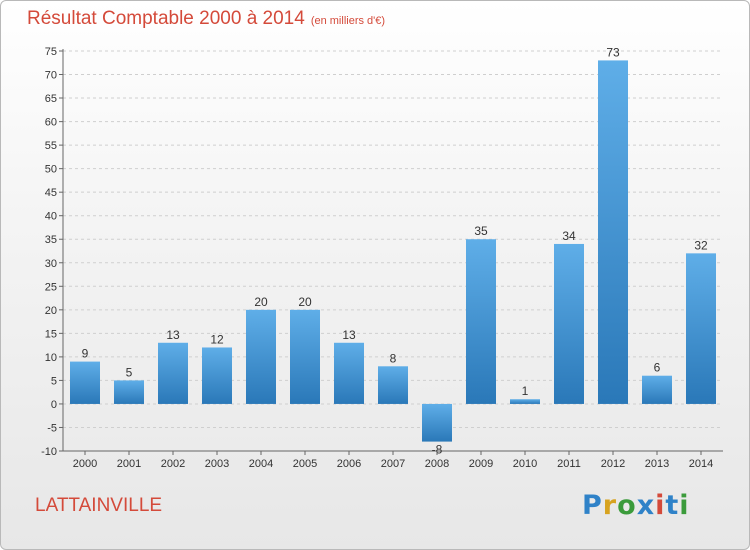 This screenshot has width=750, height=550. I want to click on y-tick-label: 50, so click(51, 170).